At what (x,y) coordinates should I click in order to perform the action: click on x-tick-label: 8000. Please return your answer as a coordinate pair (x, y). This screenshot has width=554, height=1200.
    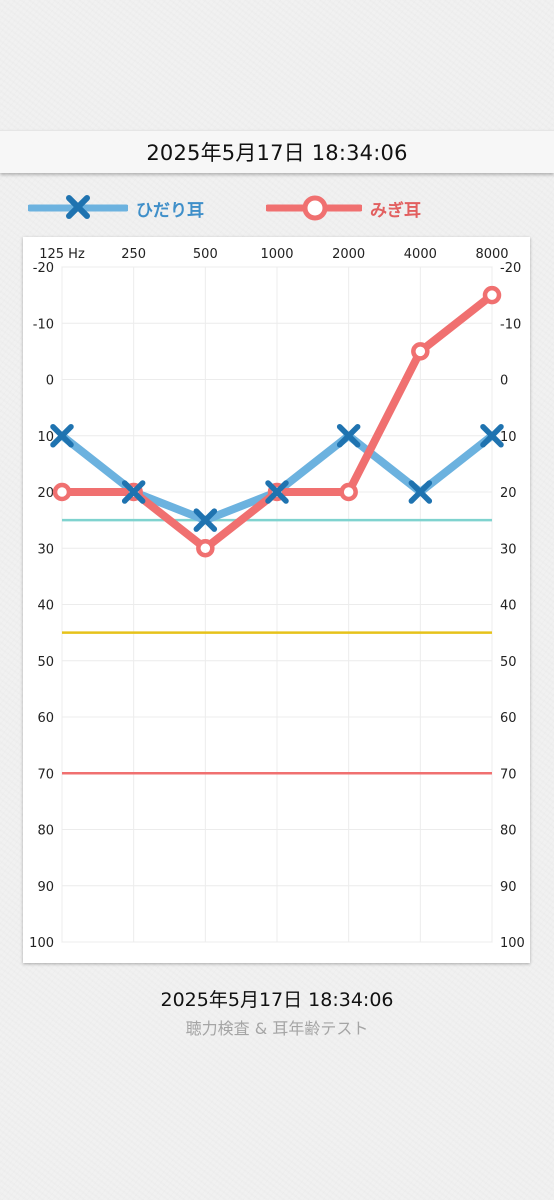
    Looking at the image, I should click on (491, 254).